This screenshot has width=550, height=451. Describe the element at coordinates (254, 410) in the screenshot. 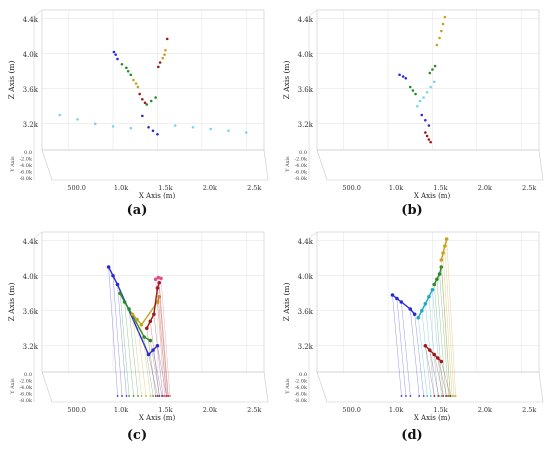

I see `x-tick-label: 2.5k` at that location.